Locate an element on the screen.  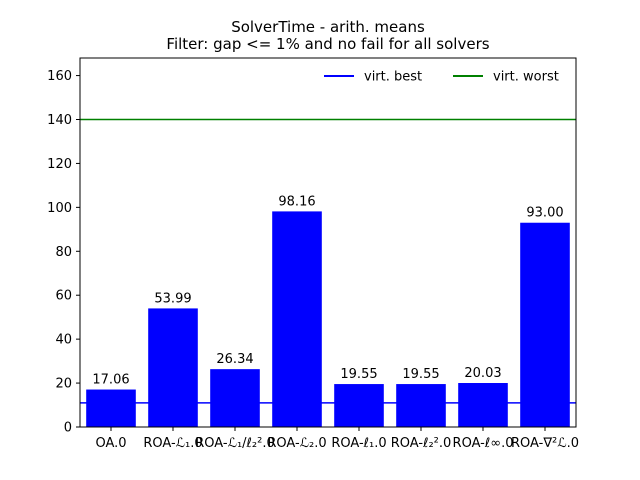
chart-title: SolverTime - arith. means is located at coordinates (328, 27).